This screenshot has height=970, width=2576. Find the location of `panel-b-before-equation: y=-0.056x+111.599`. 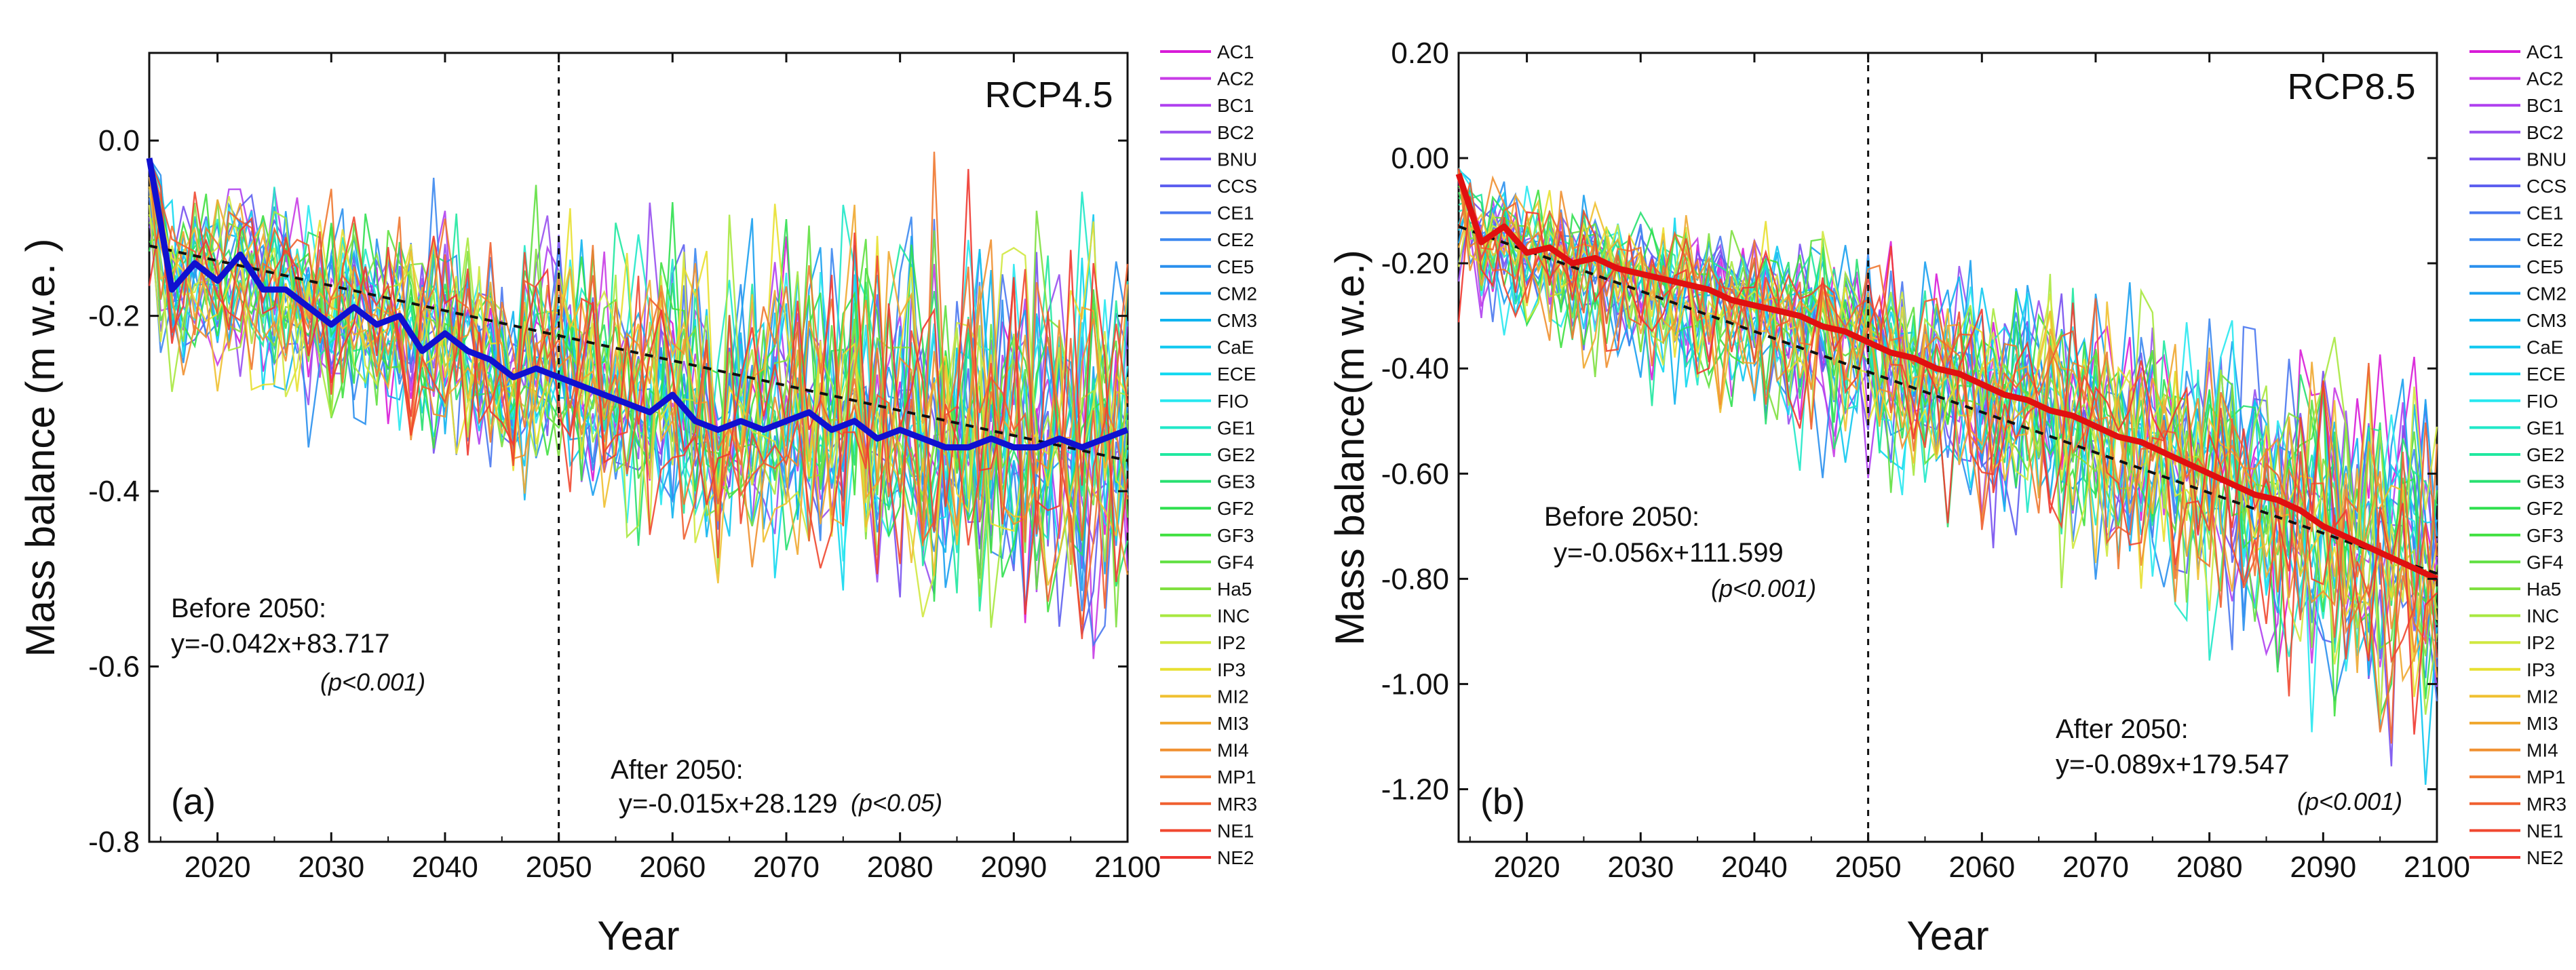

panel-b-before-equation: y=-0.056x+111.599 is located at coordinates (1669, 553).